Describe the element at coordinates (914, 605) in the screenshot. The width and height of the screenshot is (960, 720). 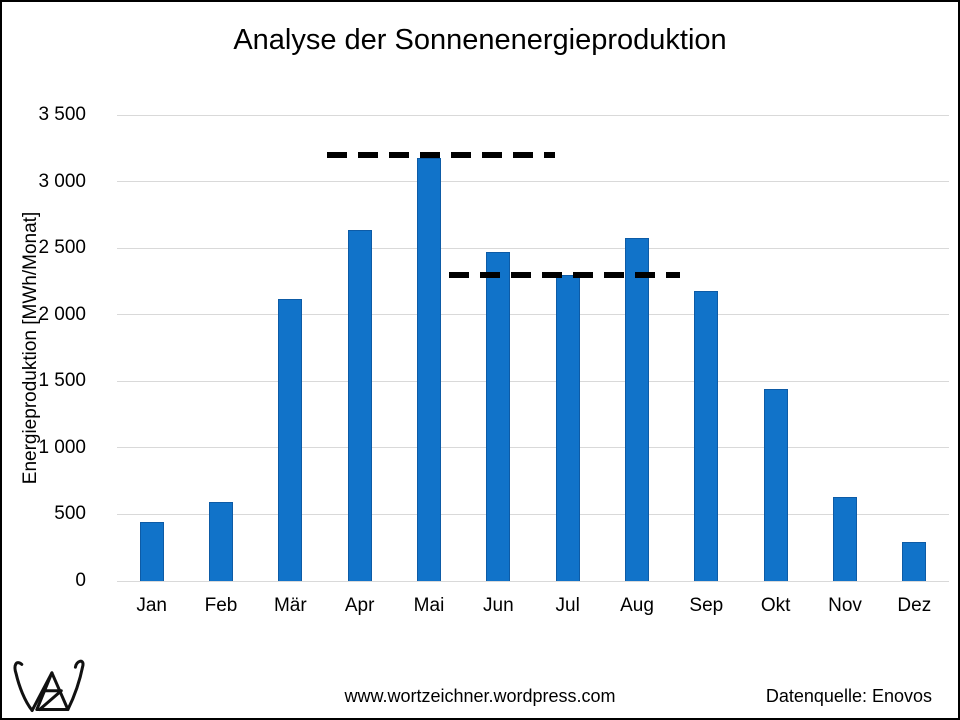
I see `x-axis-tick-label: Dez` at that location.